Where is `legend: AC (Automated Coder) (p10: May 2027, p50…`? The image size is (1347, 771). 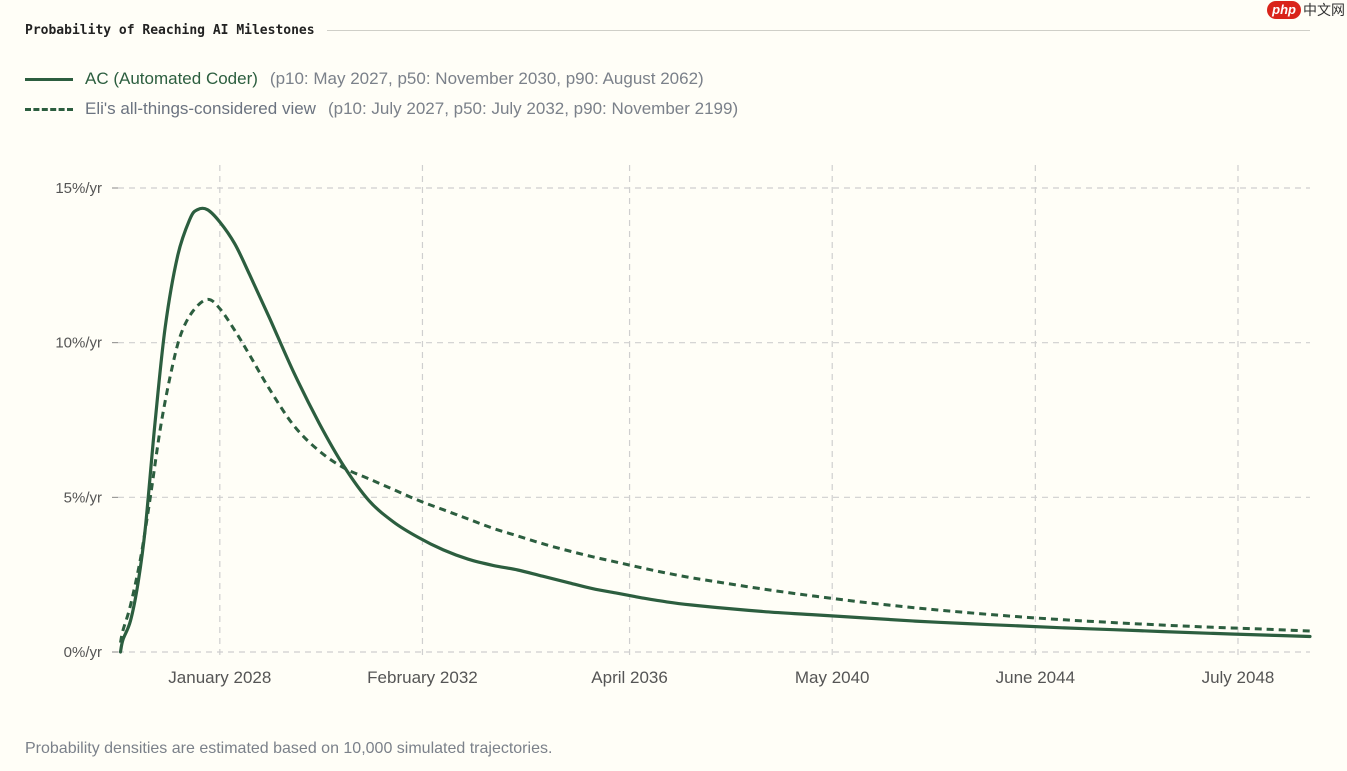
legend: AC (Automated Coder) (p10: May 2027, p50… is located at coordinates (381, 94).